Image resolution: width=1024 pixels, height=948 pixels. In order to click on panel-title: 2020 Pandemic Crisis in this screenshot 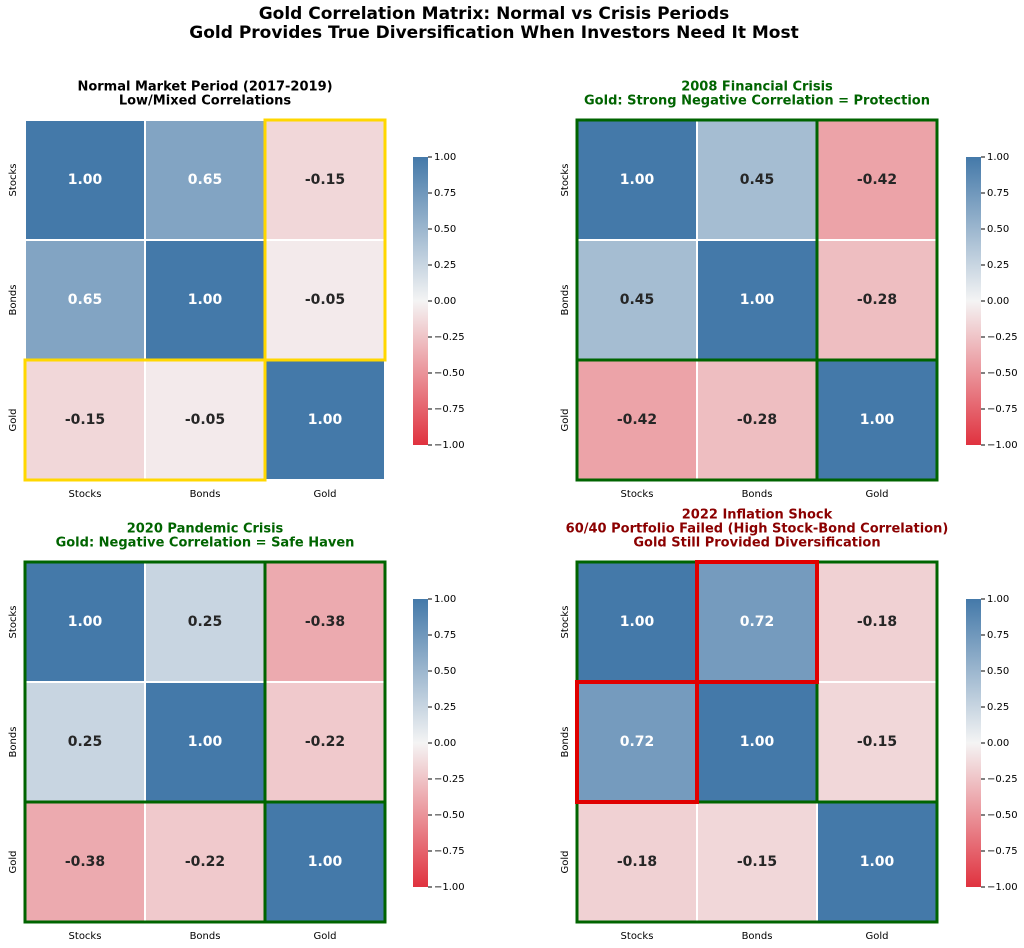, I will do `click(205, 529)`.